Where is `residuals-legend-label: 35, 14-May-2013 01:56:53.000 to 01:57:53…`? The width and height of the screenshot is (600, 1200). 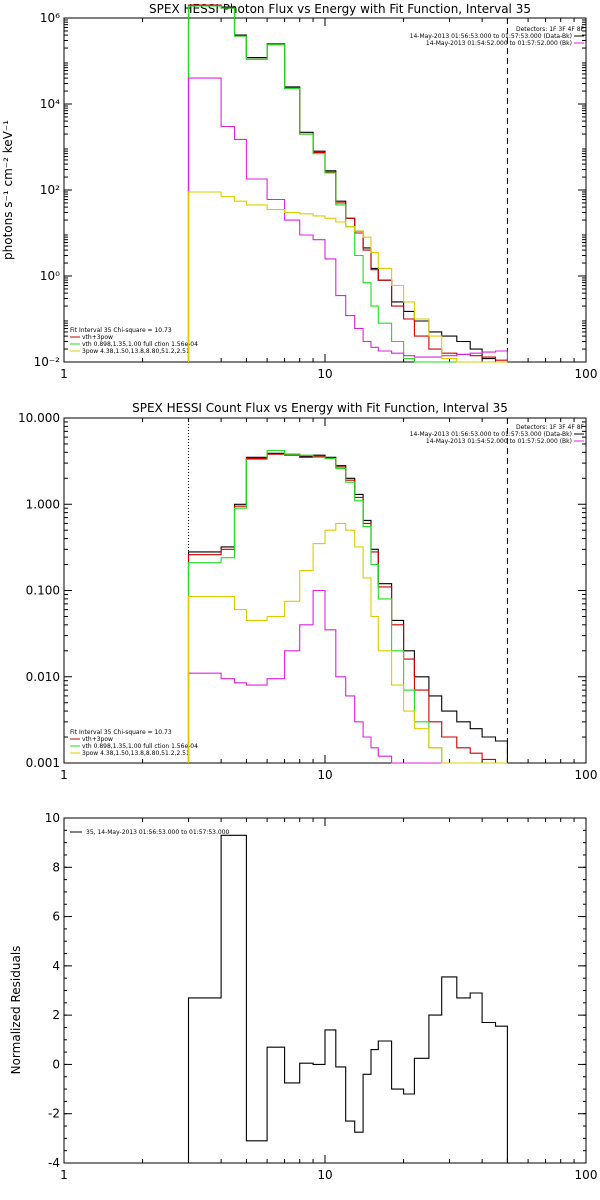
residuals-legend-label: 35, 14-May-2013 01:56:53.000 to 01:57:53… is located at coordinates (158, 832).